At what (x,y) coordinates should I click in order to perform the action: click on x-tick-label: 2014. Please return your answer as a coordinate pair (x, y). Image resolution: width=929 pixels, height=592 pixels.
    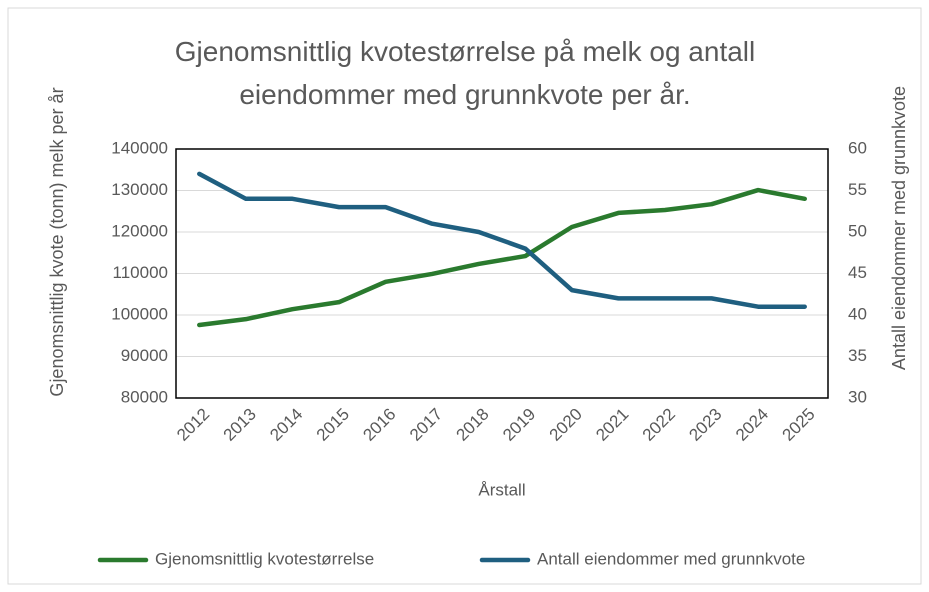
    Looking at the image, I should click on (286, 425).